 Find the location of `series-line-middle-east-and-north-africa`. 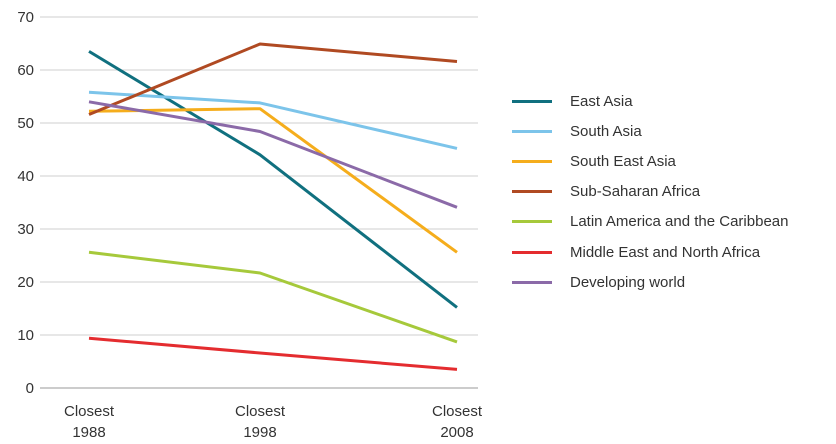

series-line-middle-east-and-north-africa is located at coordinates (273, 353).